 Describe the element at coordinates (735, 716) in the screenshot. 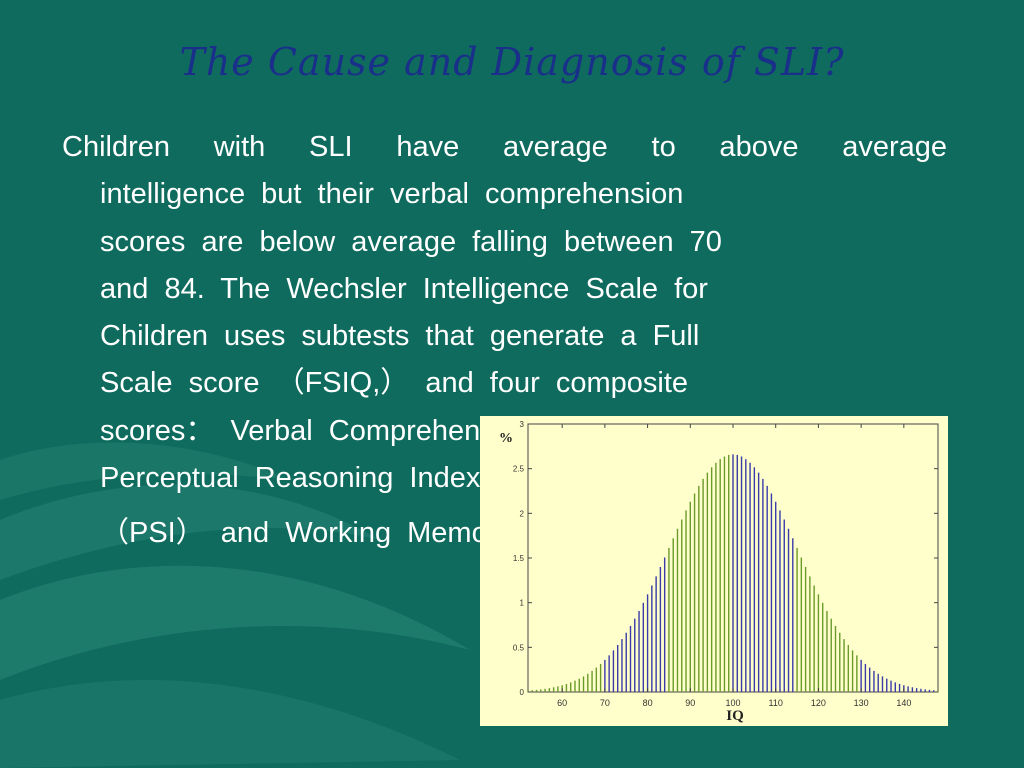

I see `x-axis-label: IQ` at that location.